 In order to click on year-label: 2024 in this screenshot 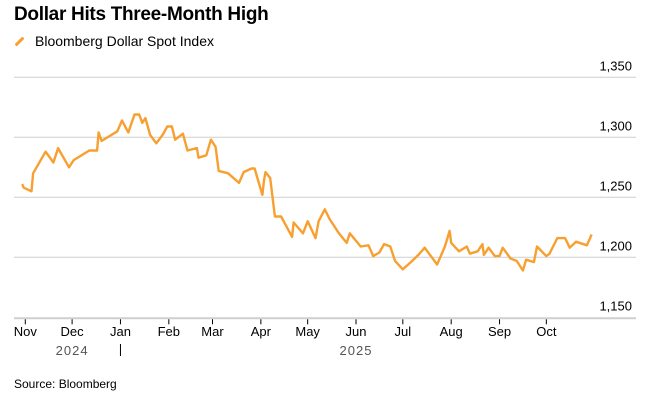, I will do `click(72, 350)`.